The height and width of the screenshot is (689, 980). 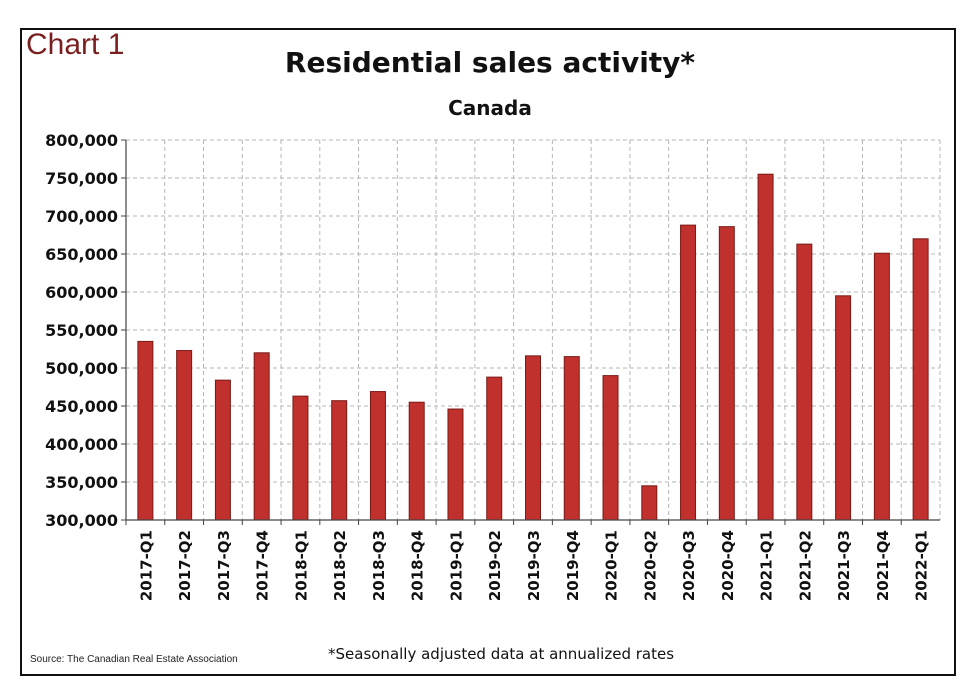 I want to click on x-tick-label: 2020-Q3, so click(x=689, y=565).